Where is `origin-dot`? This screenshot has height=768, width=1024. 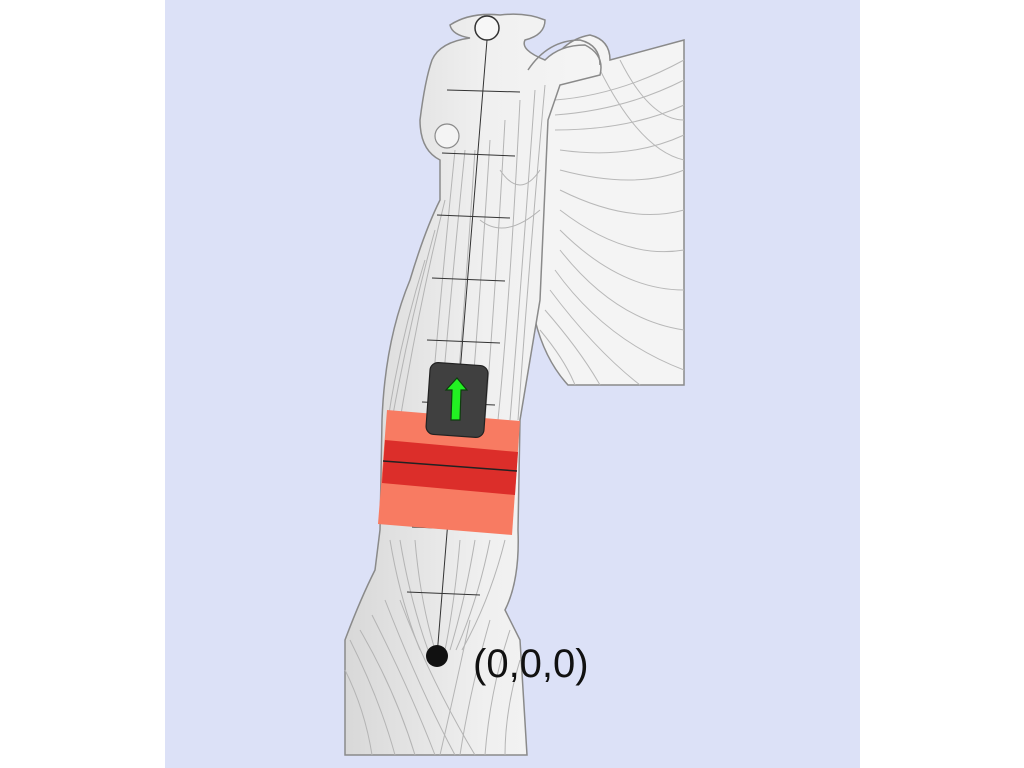
origin-dot is located at coordinates (437, 656).